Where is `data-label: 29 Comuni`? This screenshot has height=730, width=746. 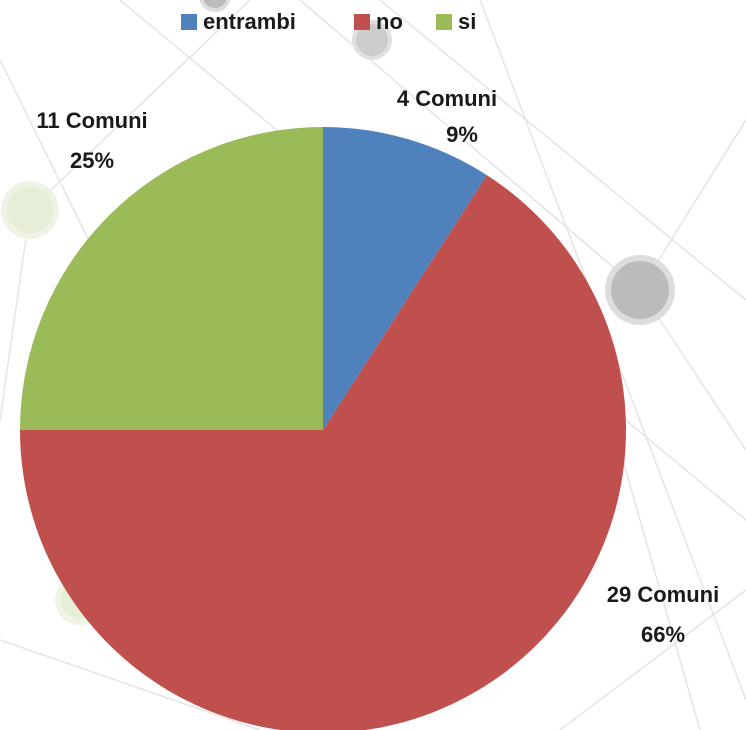 data-label: 29 Comuni is located at coordinates (663, 594).